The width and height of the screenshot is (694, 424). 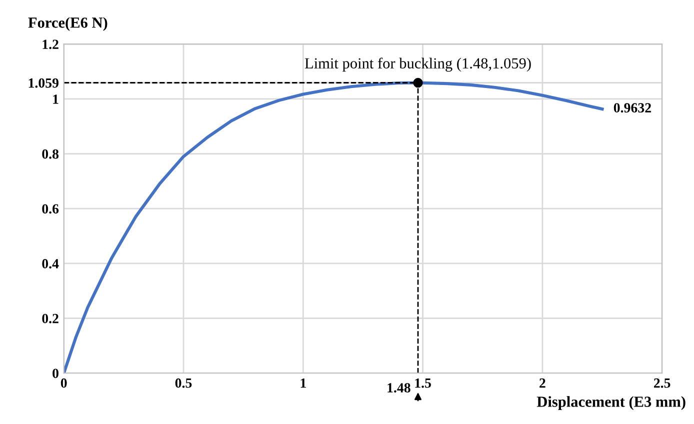 I want to click on x-tick-label: 1.5, so click(x=423, y=383).